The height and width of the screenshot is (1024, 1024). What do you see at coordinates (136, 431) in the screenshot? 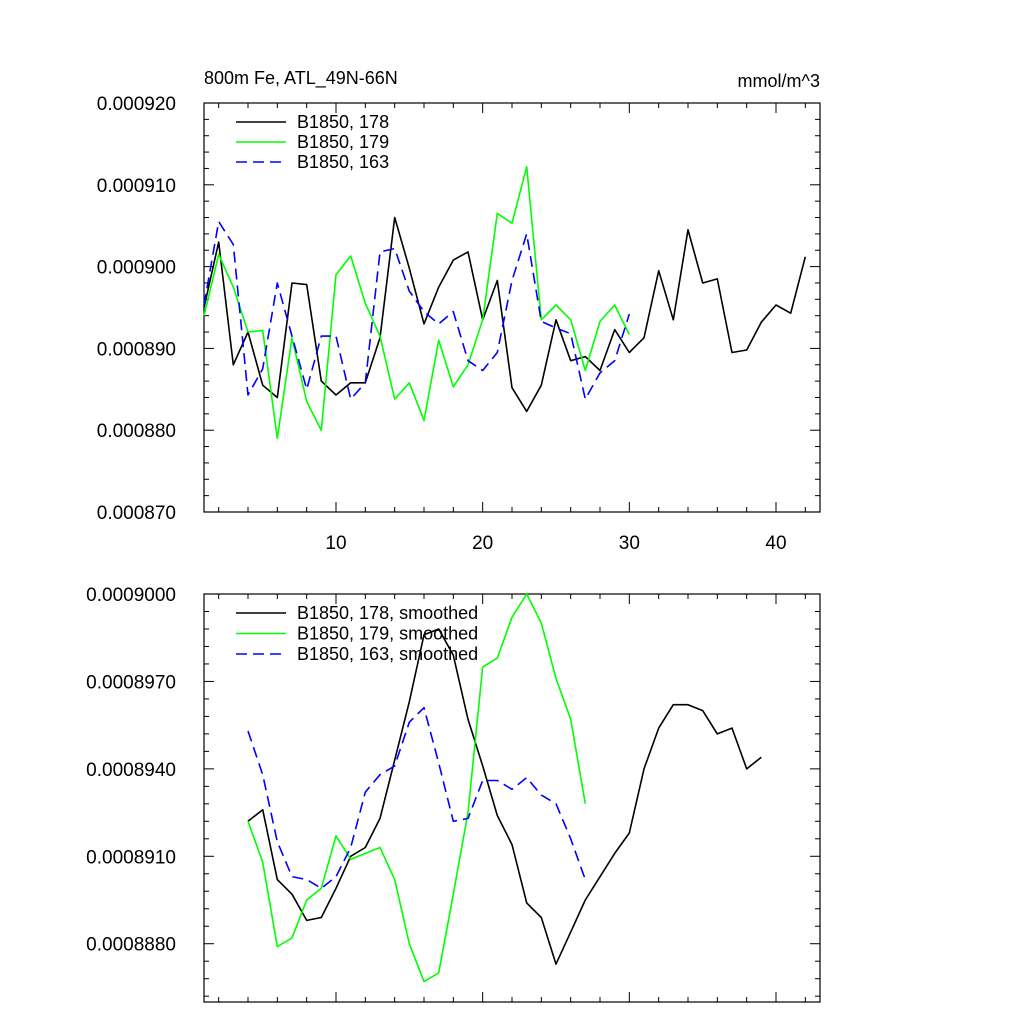
I see `top-y-tick-label: 0.000880` at bounding box center [136, 431].